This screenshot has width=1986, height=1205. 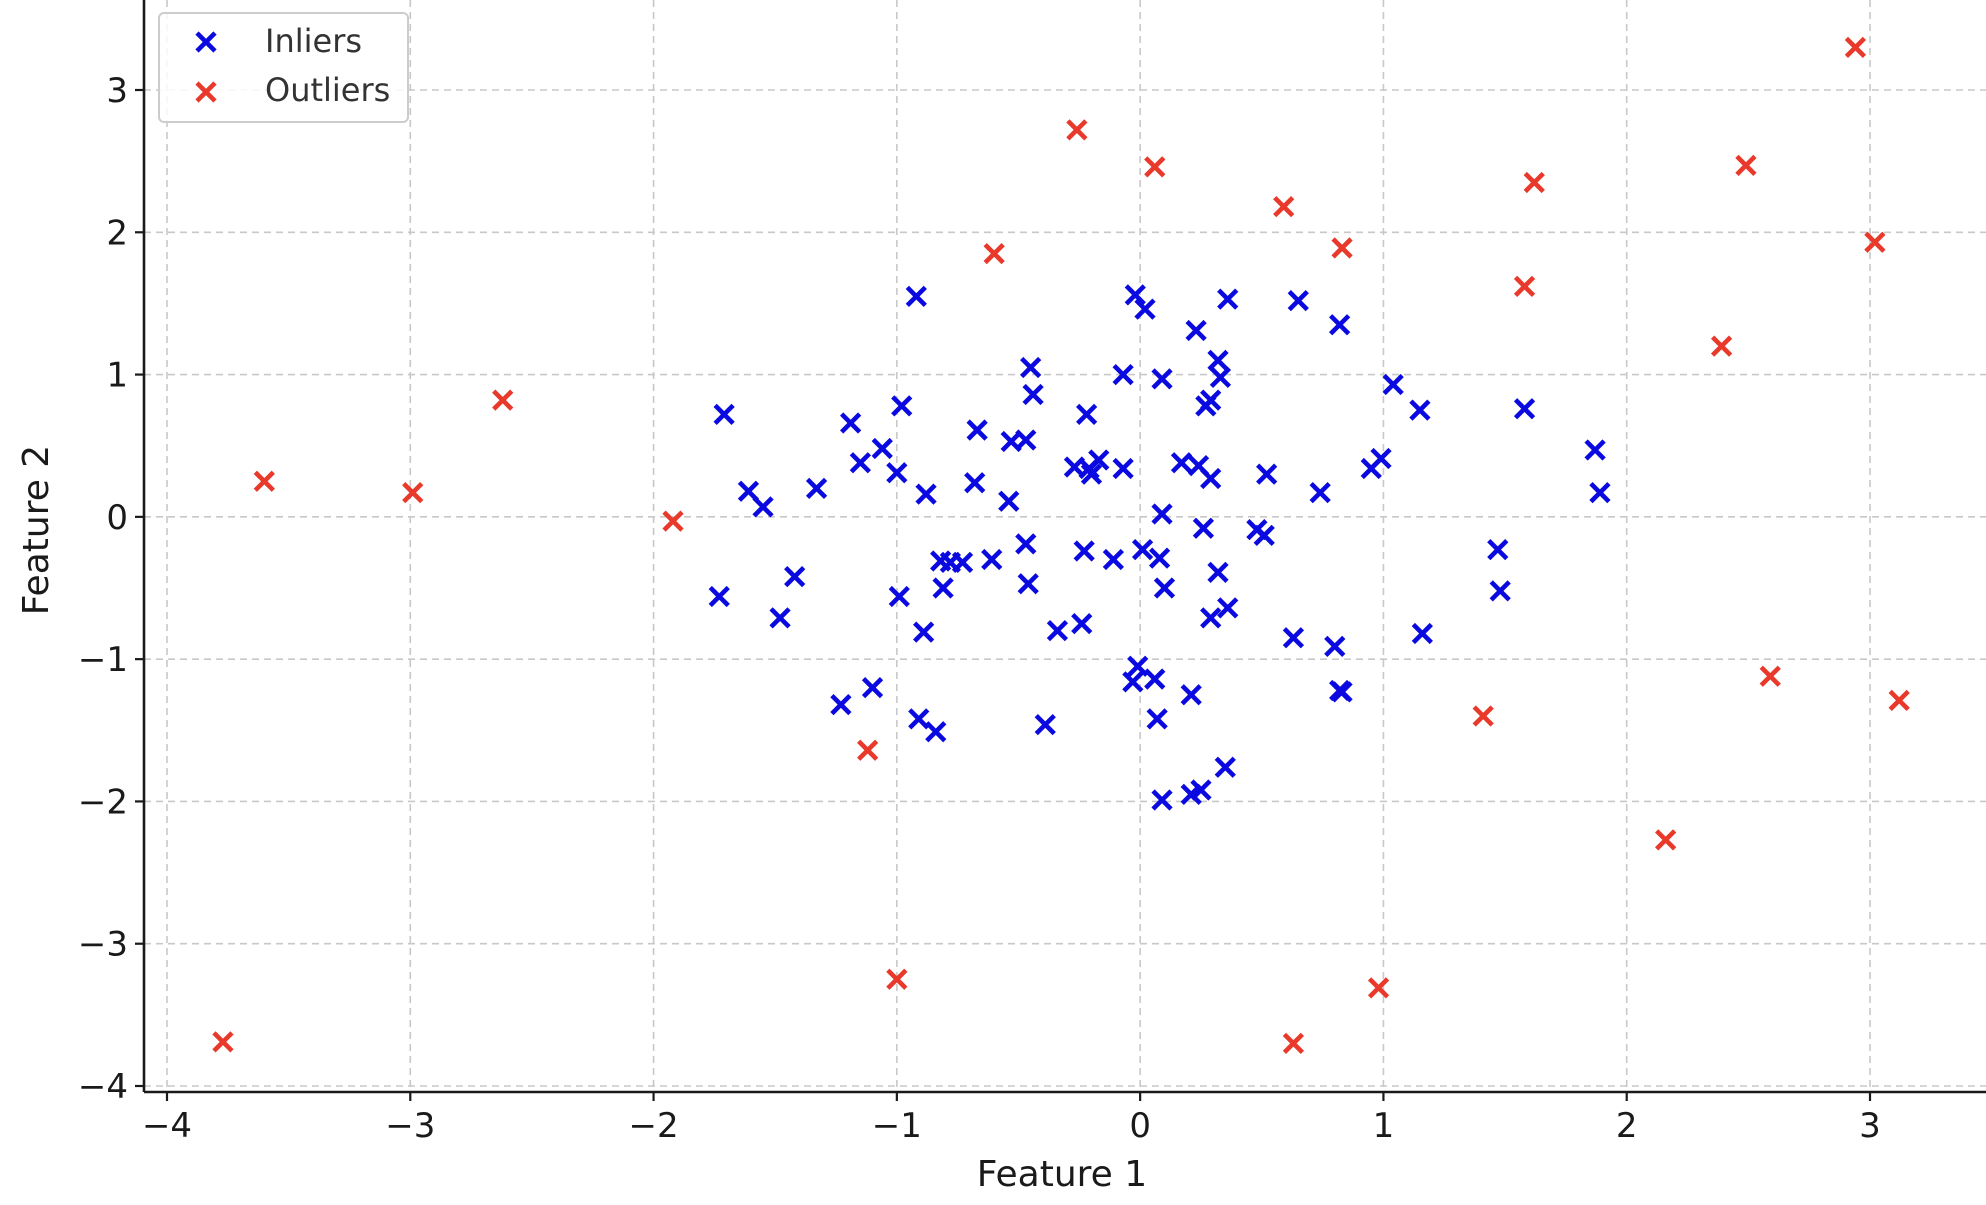 What do you see at coordinates (654, 1126) in the screenshot?
I see `x-tick-label: −2` at bounding box center [654, 1126].